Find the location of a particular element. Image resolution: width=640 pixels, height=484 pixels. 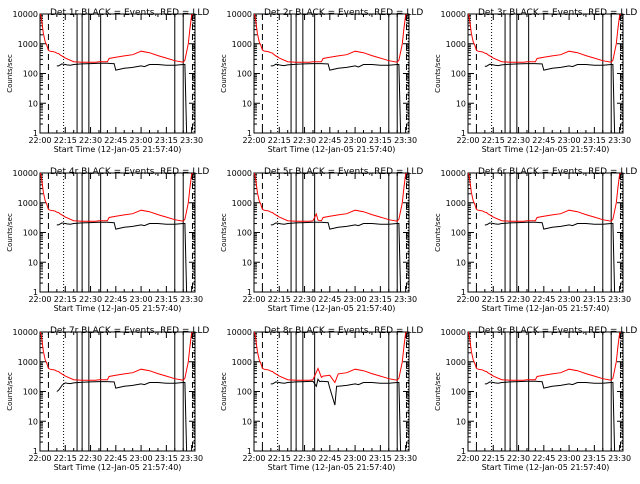

chart-title: Det 2r BLACK = Events, RED = LLD is located at coordinates (343, 13).